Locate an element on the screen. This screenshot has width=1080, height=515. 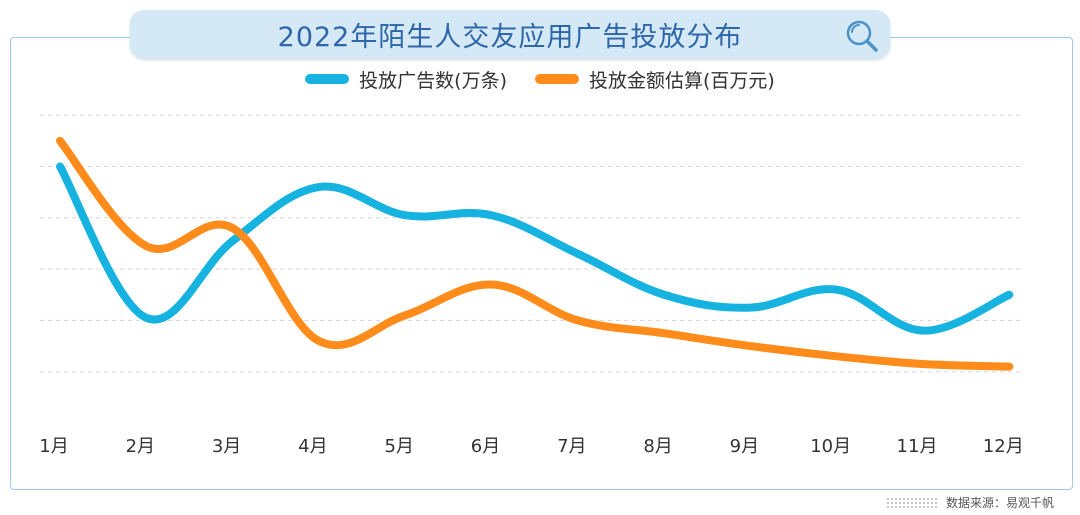
title-banner: 2022年陌生人交友应用广告投放分布 is located at coordinates (510, 34).